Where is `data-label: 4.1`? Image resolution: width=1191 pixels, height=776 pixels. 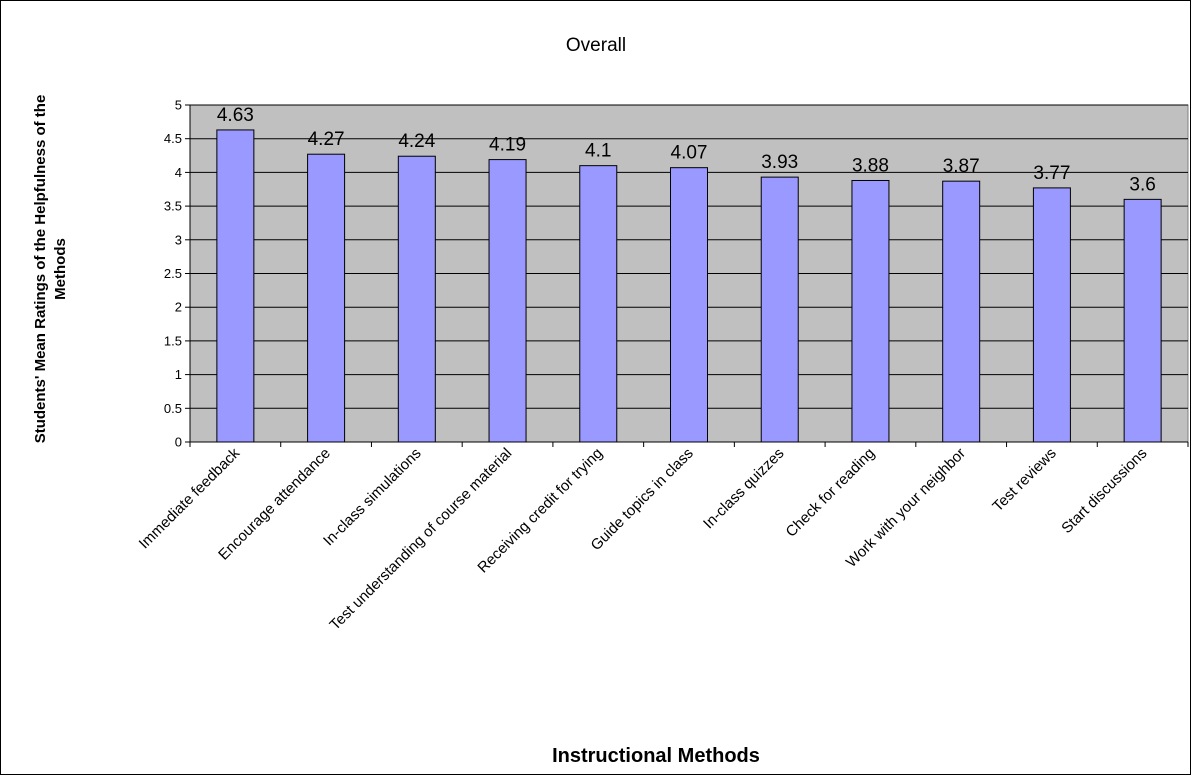
data-label: 4.1 is located at coordinates (598, 151).